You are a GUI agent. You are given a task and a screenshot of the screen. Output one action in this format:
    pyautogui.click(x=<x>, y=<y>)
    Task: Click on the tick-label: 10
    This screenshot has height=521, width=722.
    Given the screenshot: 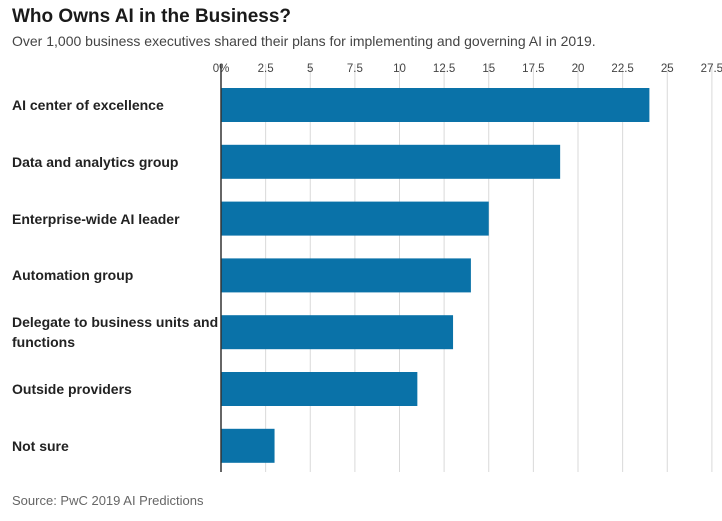 What is the action you would take?
    pyautogui.click(x=399, y=69)
    